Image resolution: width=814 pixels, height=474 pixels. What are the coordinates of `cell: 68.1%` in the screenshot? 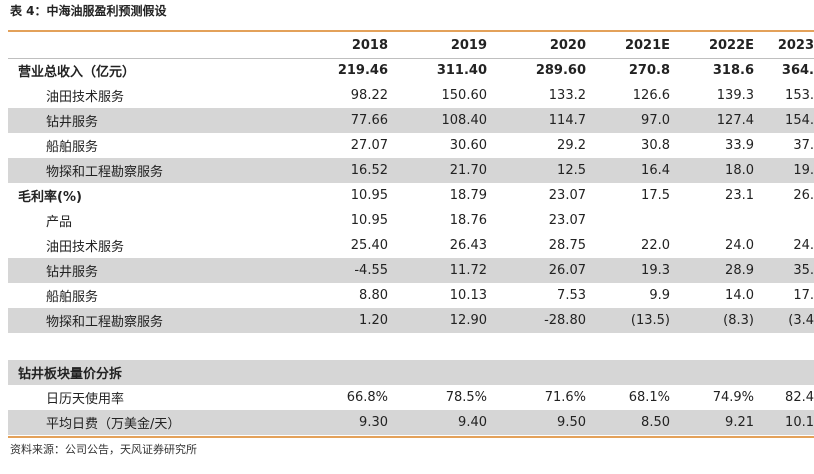 It's located at (649, 397).